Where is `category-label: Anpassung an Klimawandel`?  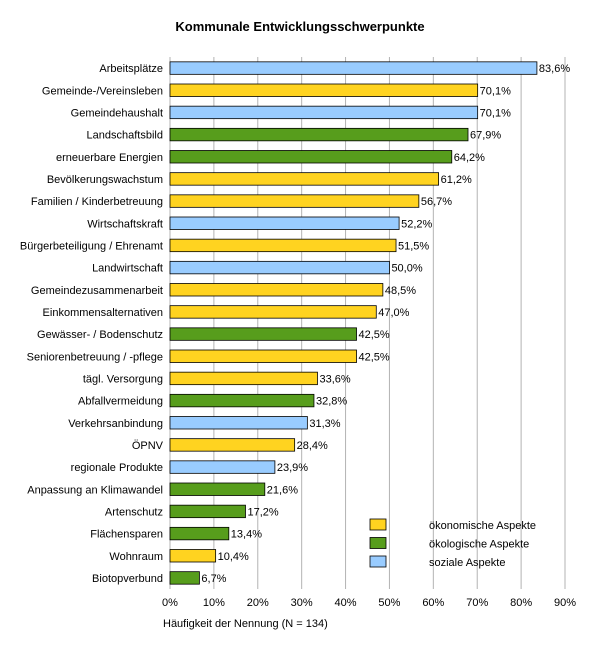
category-label: Anpassung an Klimawandel is located at coordinates (95, 490).